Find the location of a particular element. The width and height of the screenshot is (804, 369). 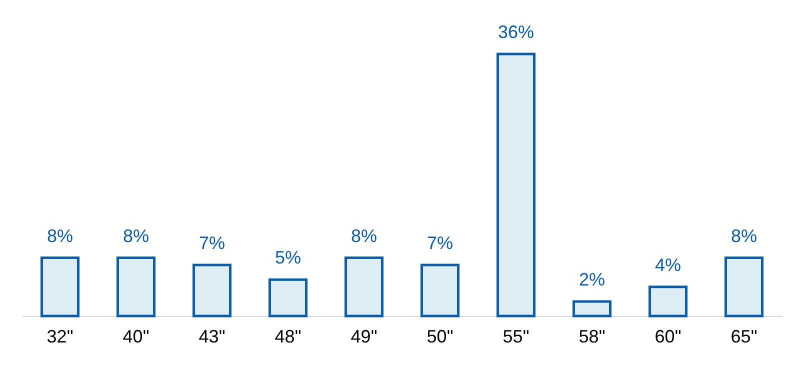

x-tick-label: 43" is located at coordinates (212, 336).